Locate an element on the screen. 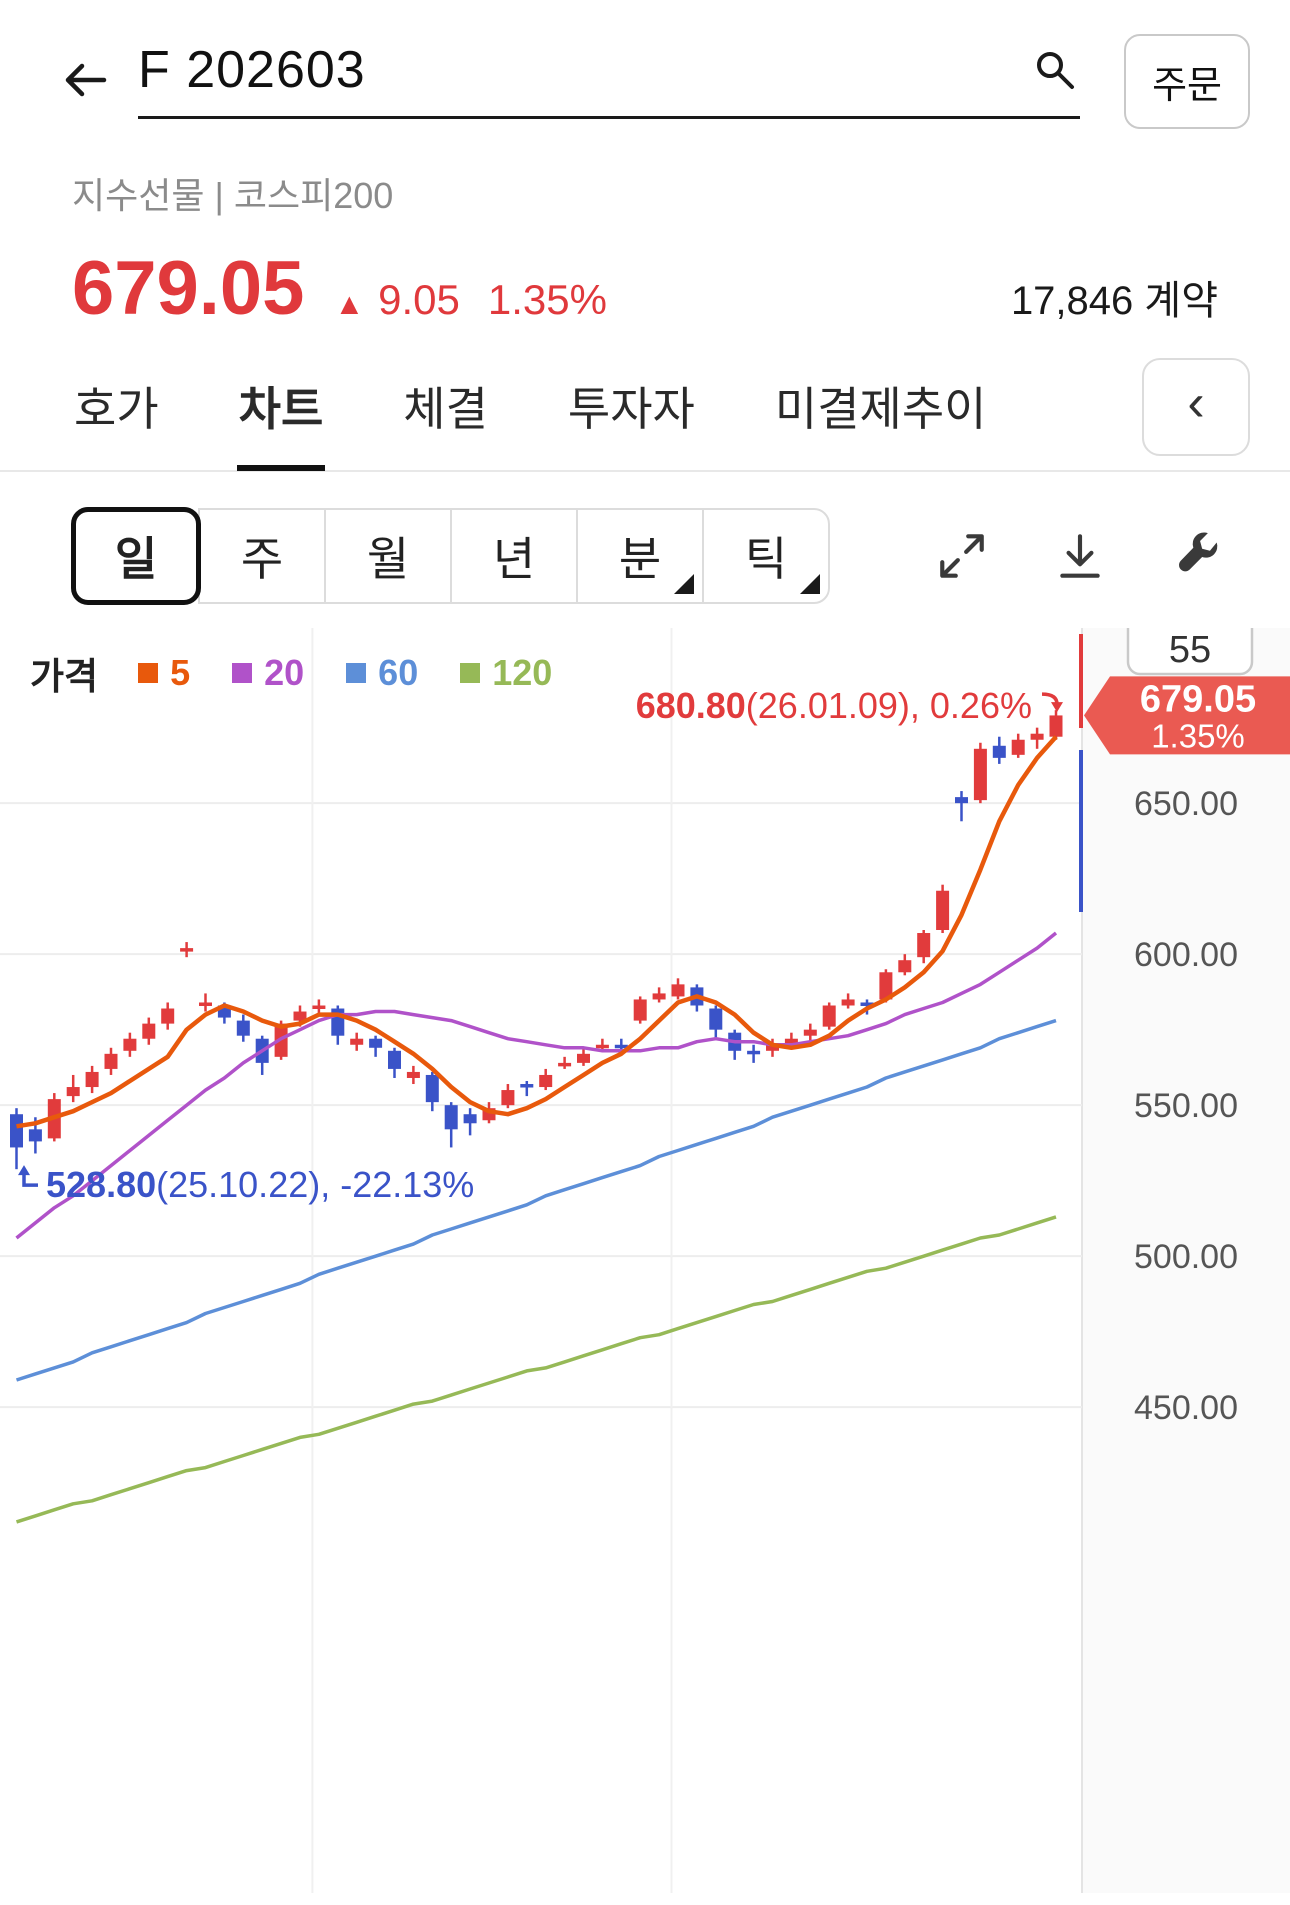  period-year-button: 년 is located at coordinates (514, 556).